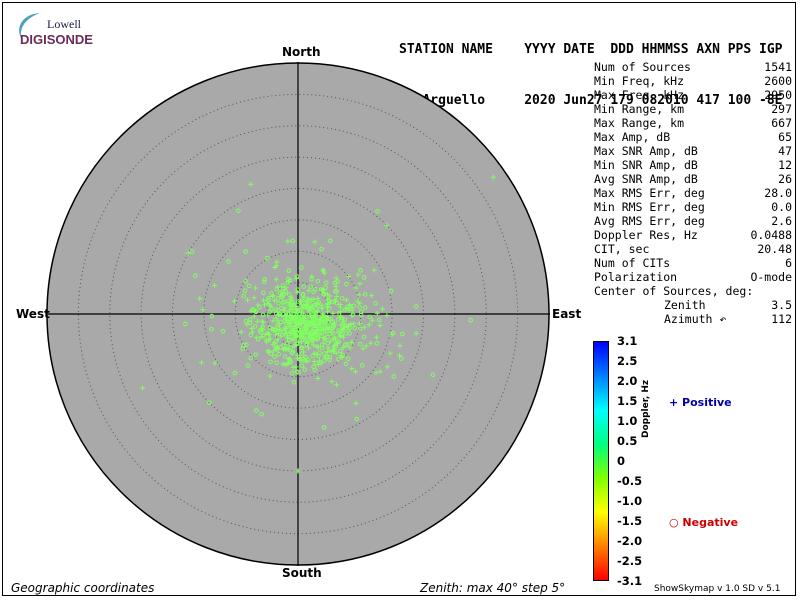 This screenshot has width=800, height=600. Describe the element at coordinates (693, 165) in the screenshot. I see `stat-row: Min SNR Amp, dB 12` at that location.